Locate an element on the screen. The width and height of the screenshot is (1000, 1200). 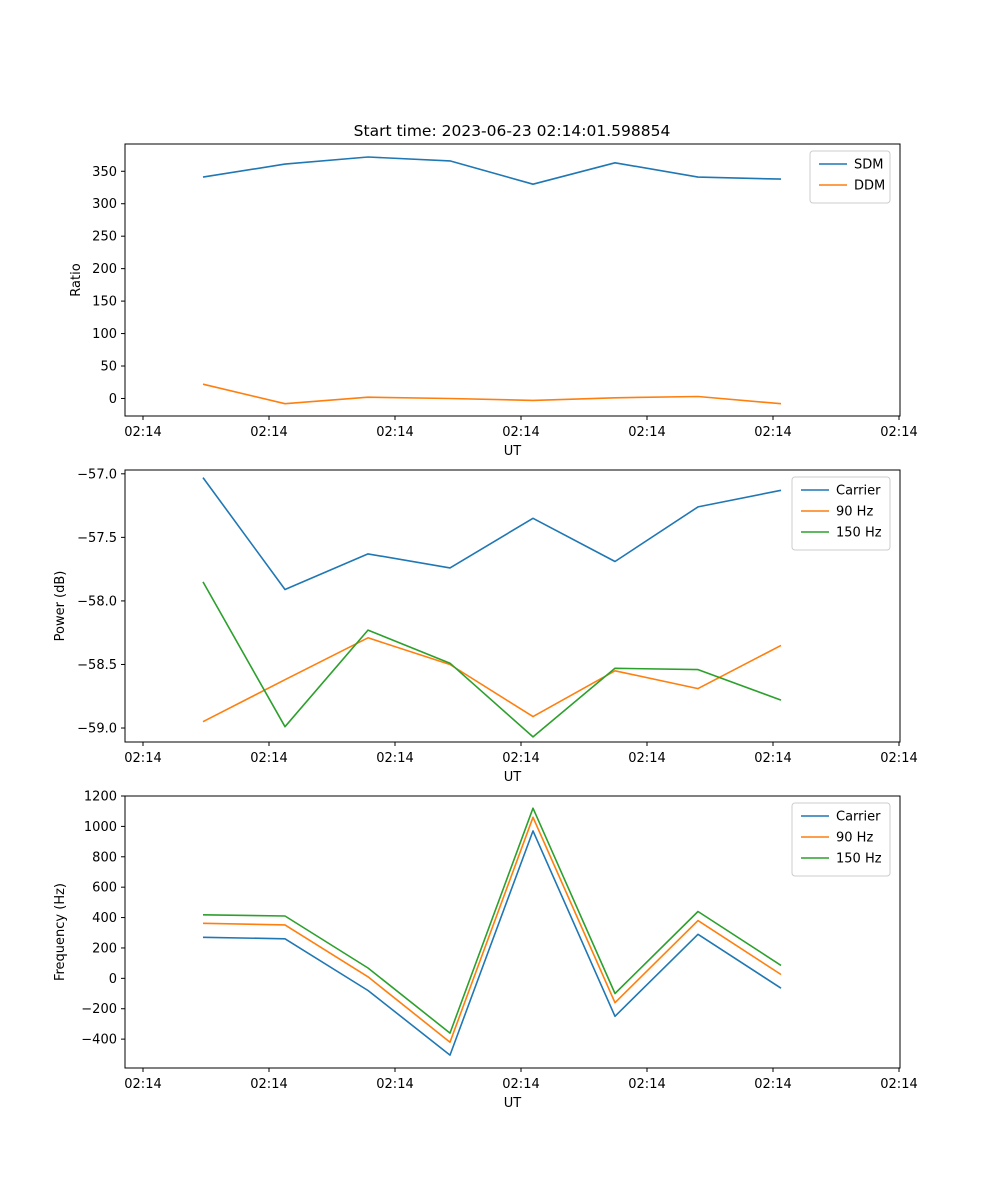
y-tick-label: 150 is located at coordinates (104, 302).